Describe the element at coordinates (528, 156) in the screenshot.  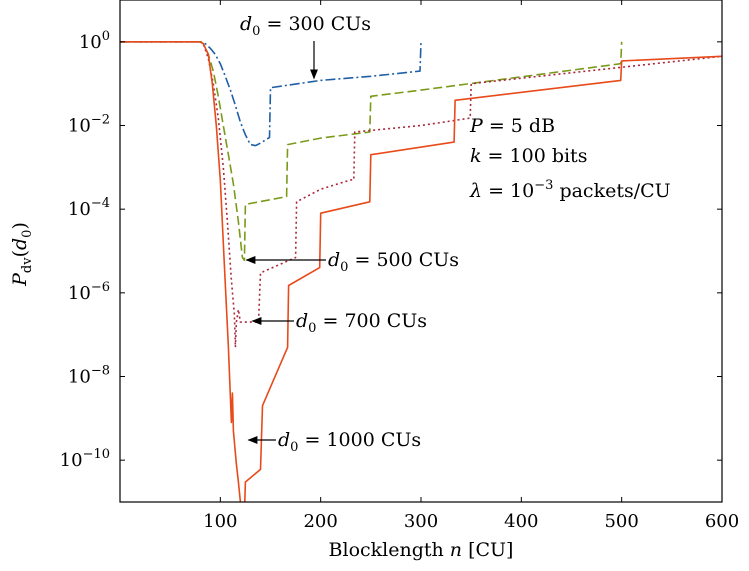
I see `param-k: k = 100 bits` at that location.